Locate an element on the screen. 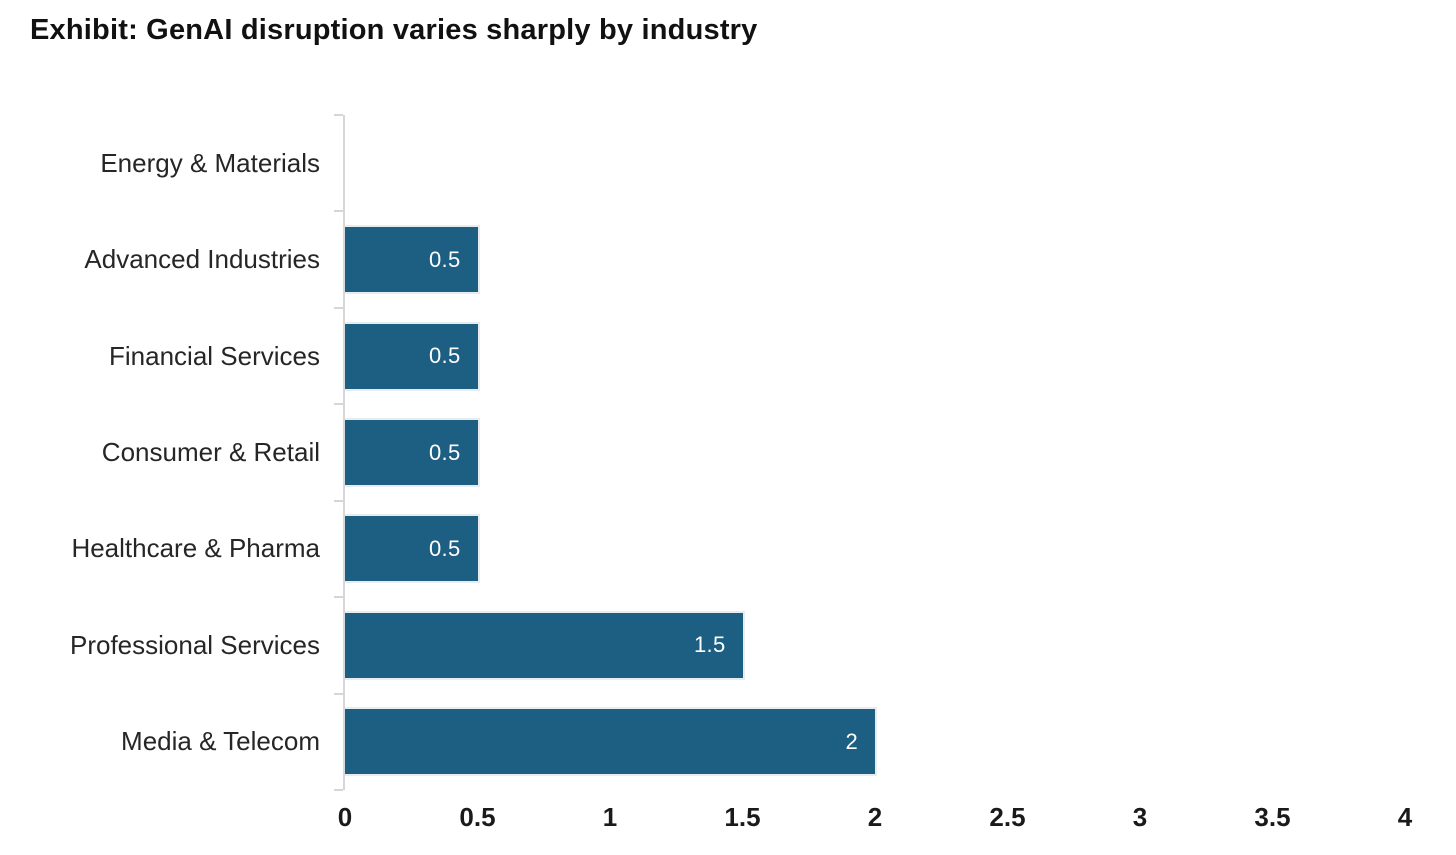 Image resolution: width=1456 pixels, height=855 pixels. bar-value-label: 2 is located at coordinates (851, 741).